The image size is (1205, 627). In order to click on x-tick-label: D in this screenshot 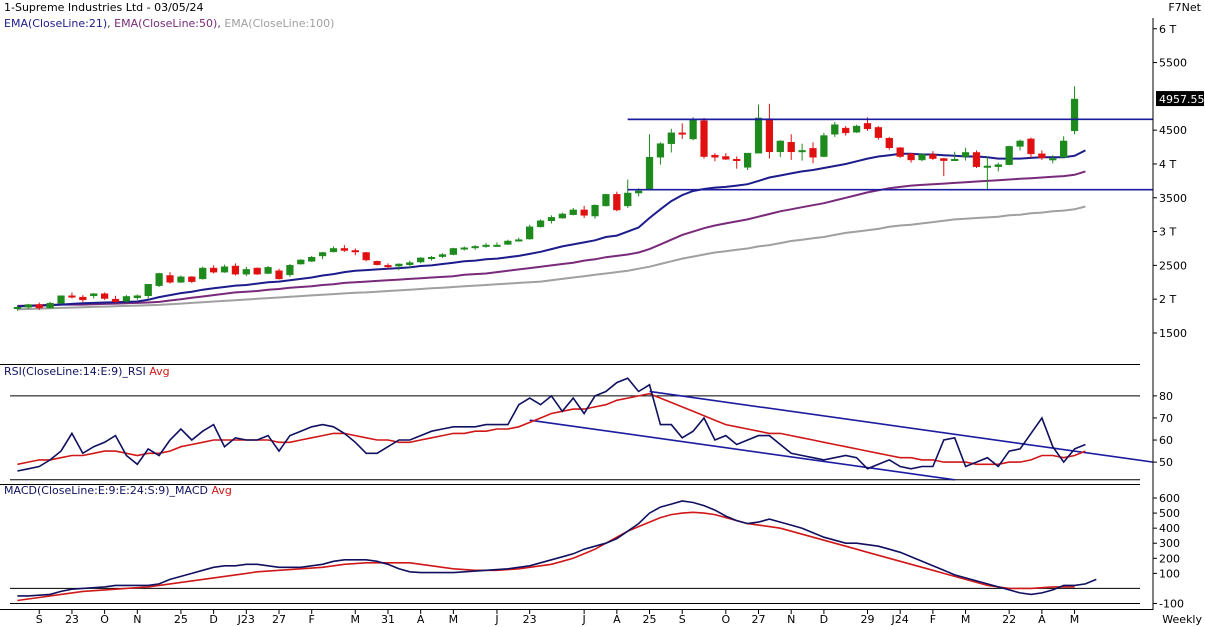, I will do `click(824, 619)`.